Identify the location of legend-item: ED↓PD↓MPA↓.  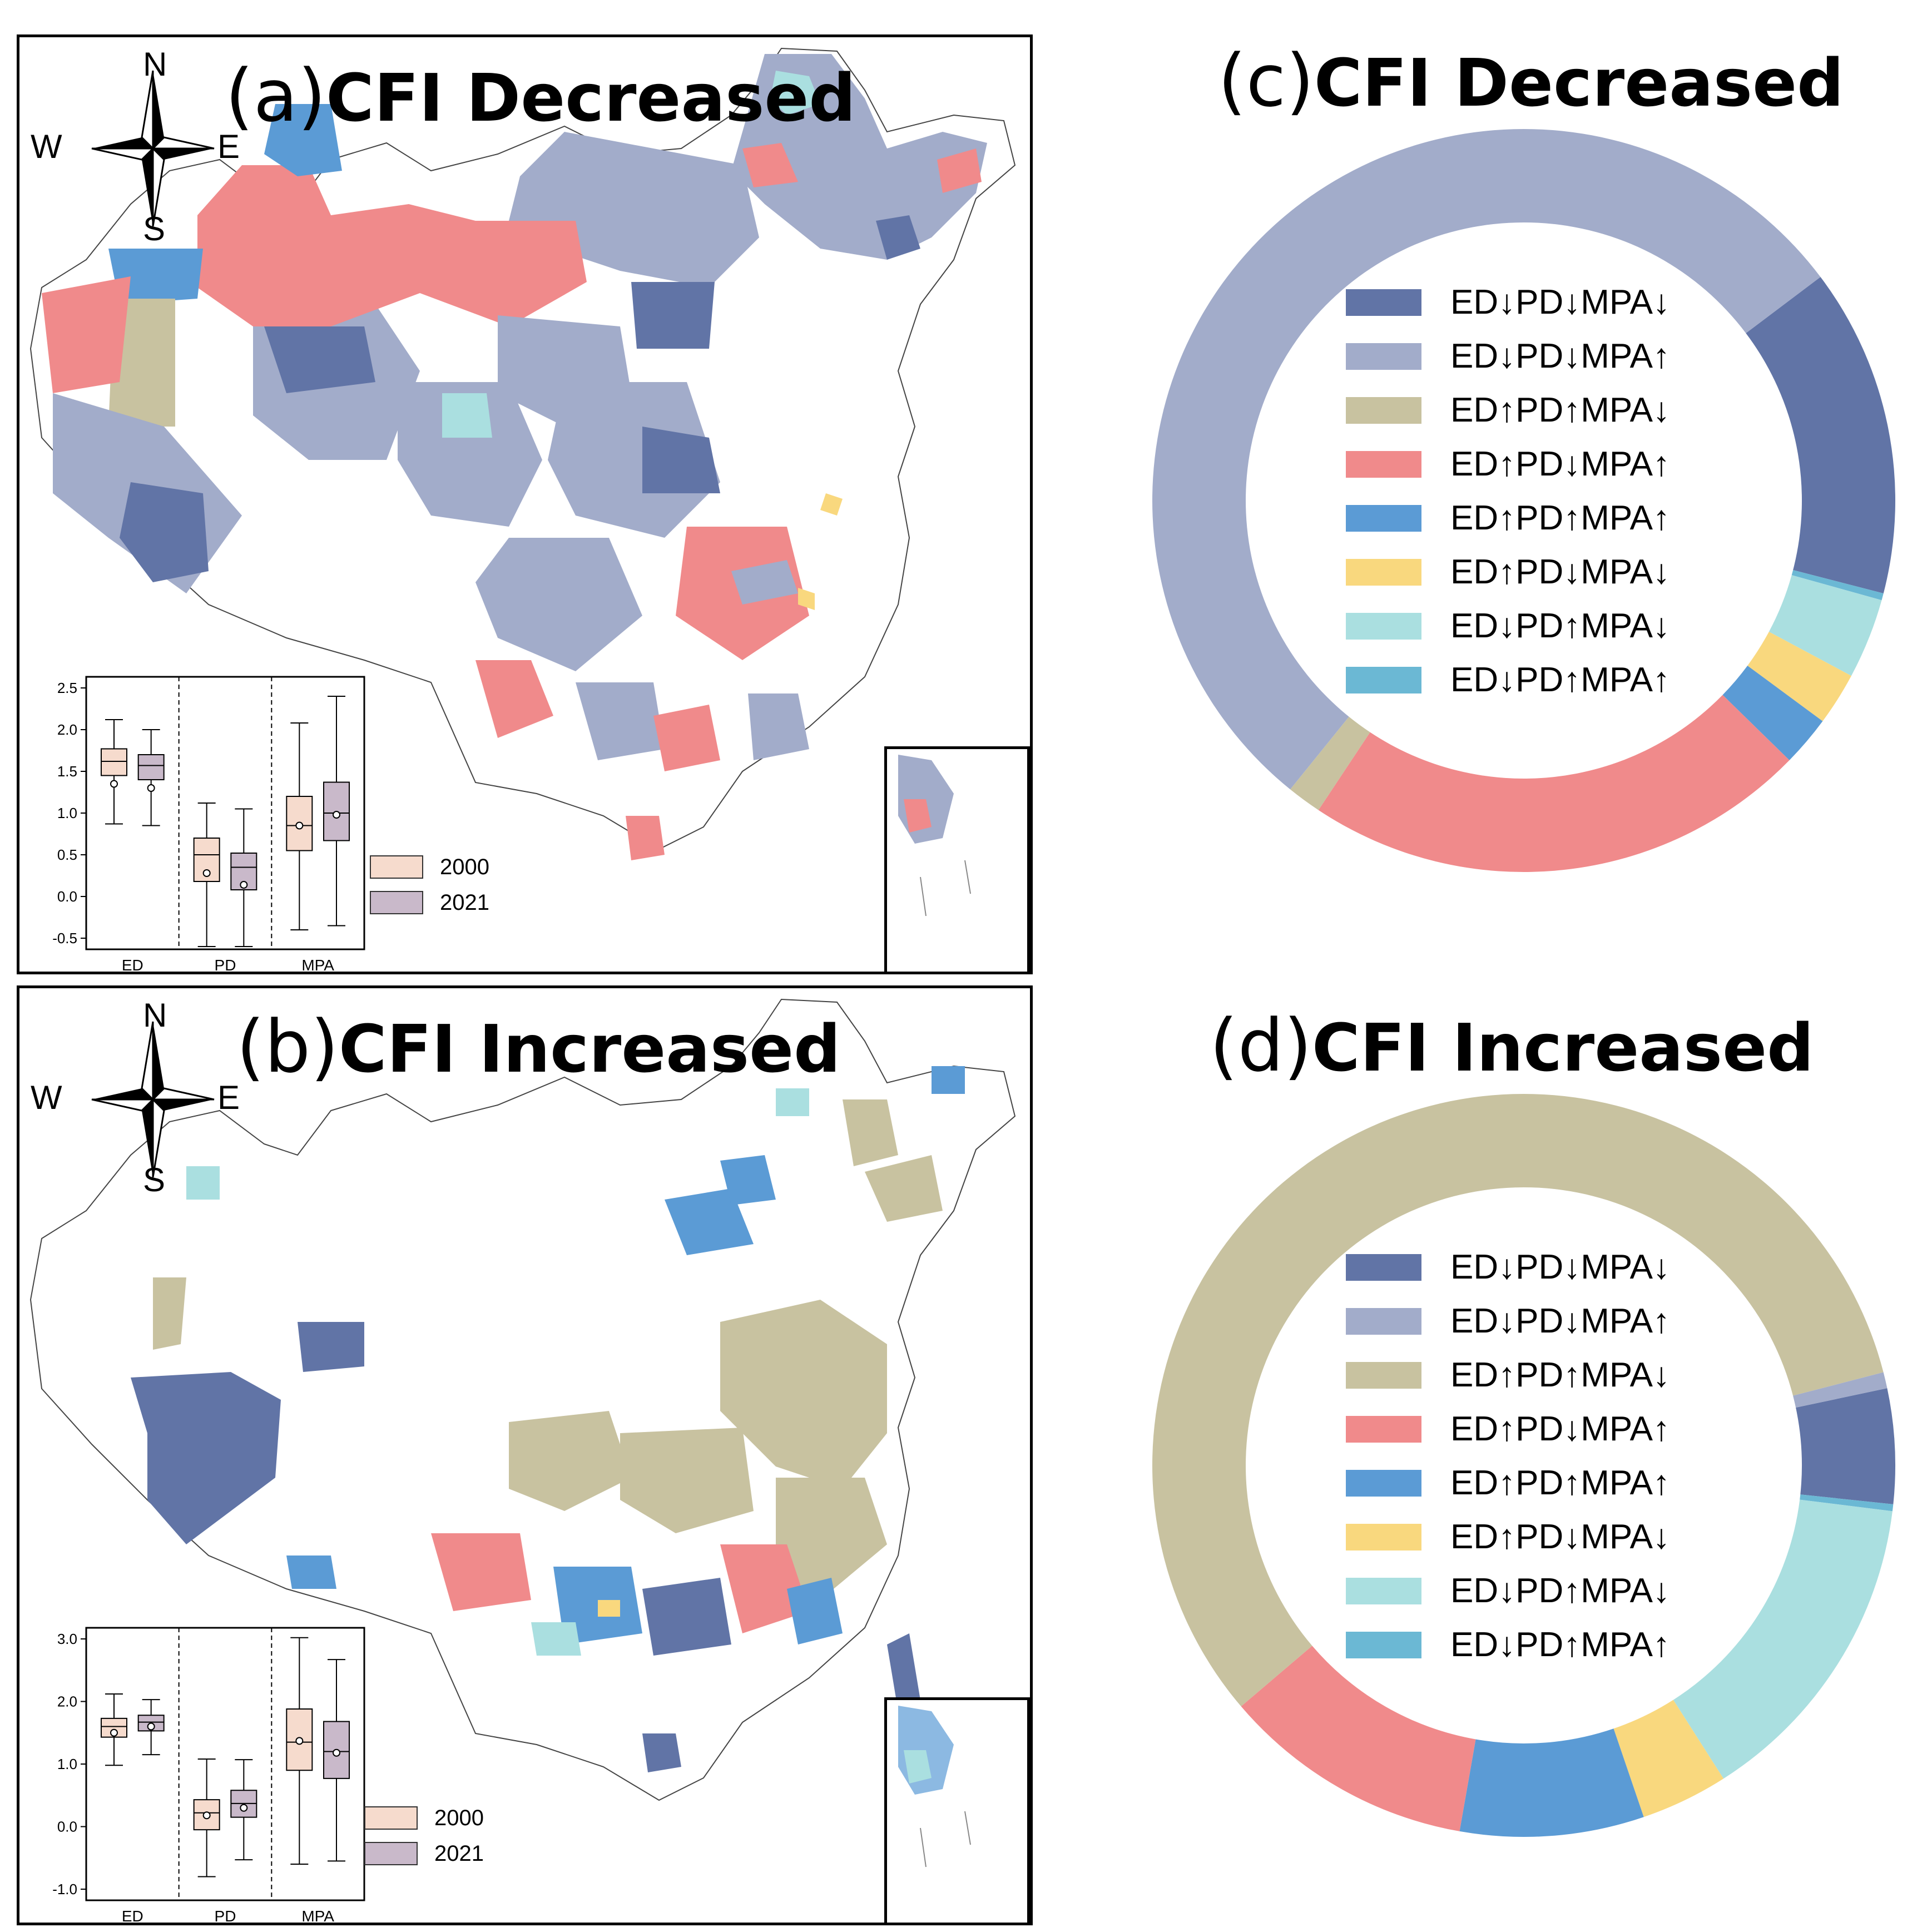
(1508, 1267).